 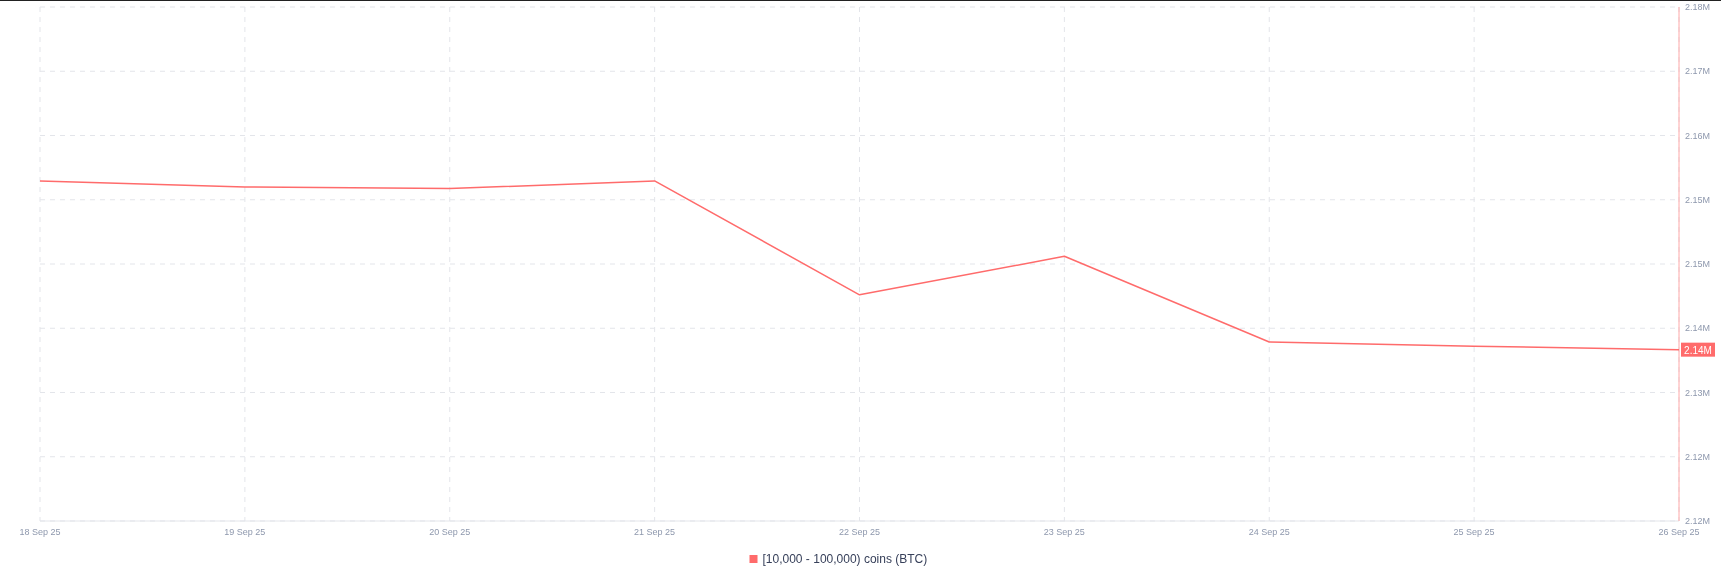 I want to click on y-tick-label: 2.14M, so click(x=1698, y=328).